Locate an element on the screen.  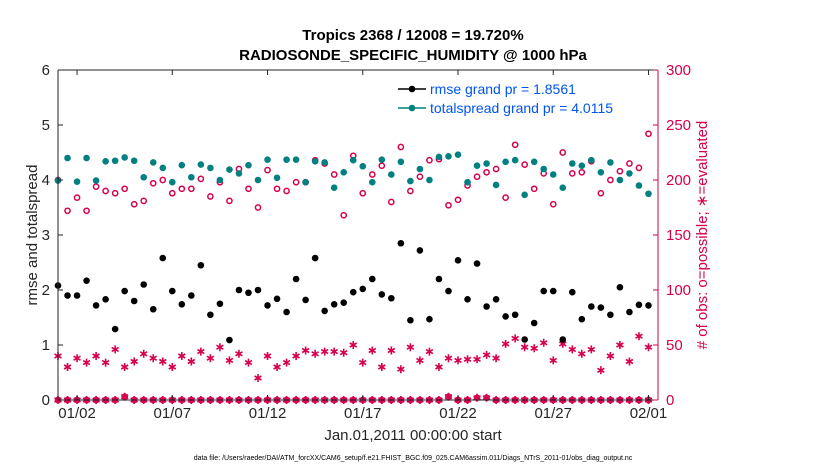
y-right-tick-label-0: 0 is located at coordinates (670, 400).